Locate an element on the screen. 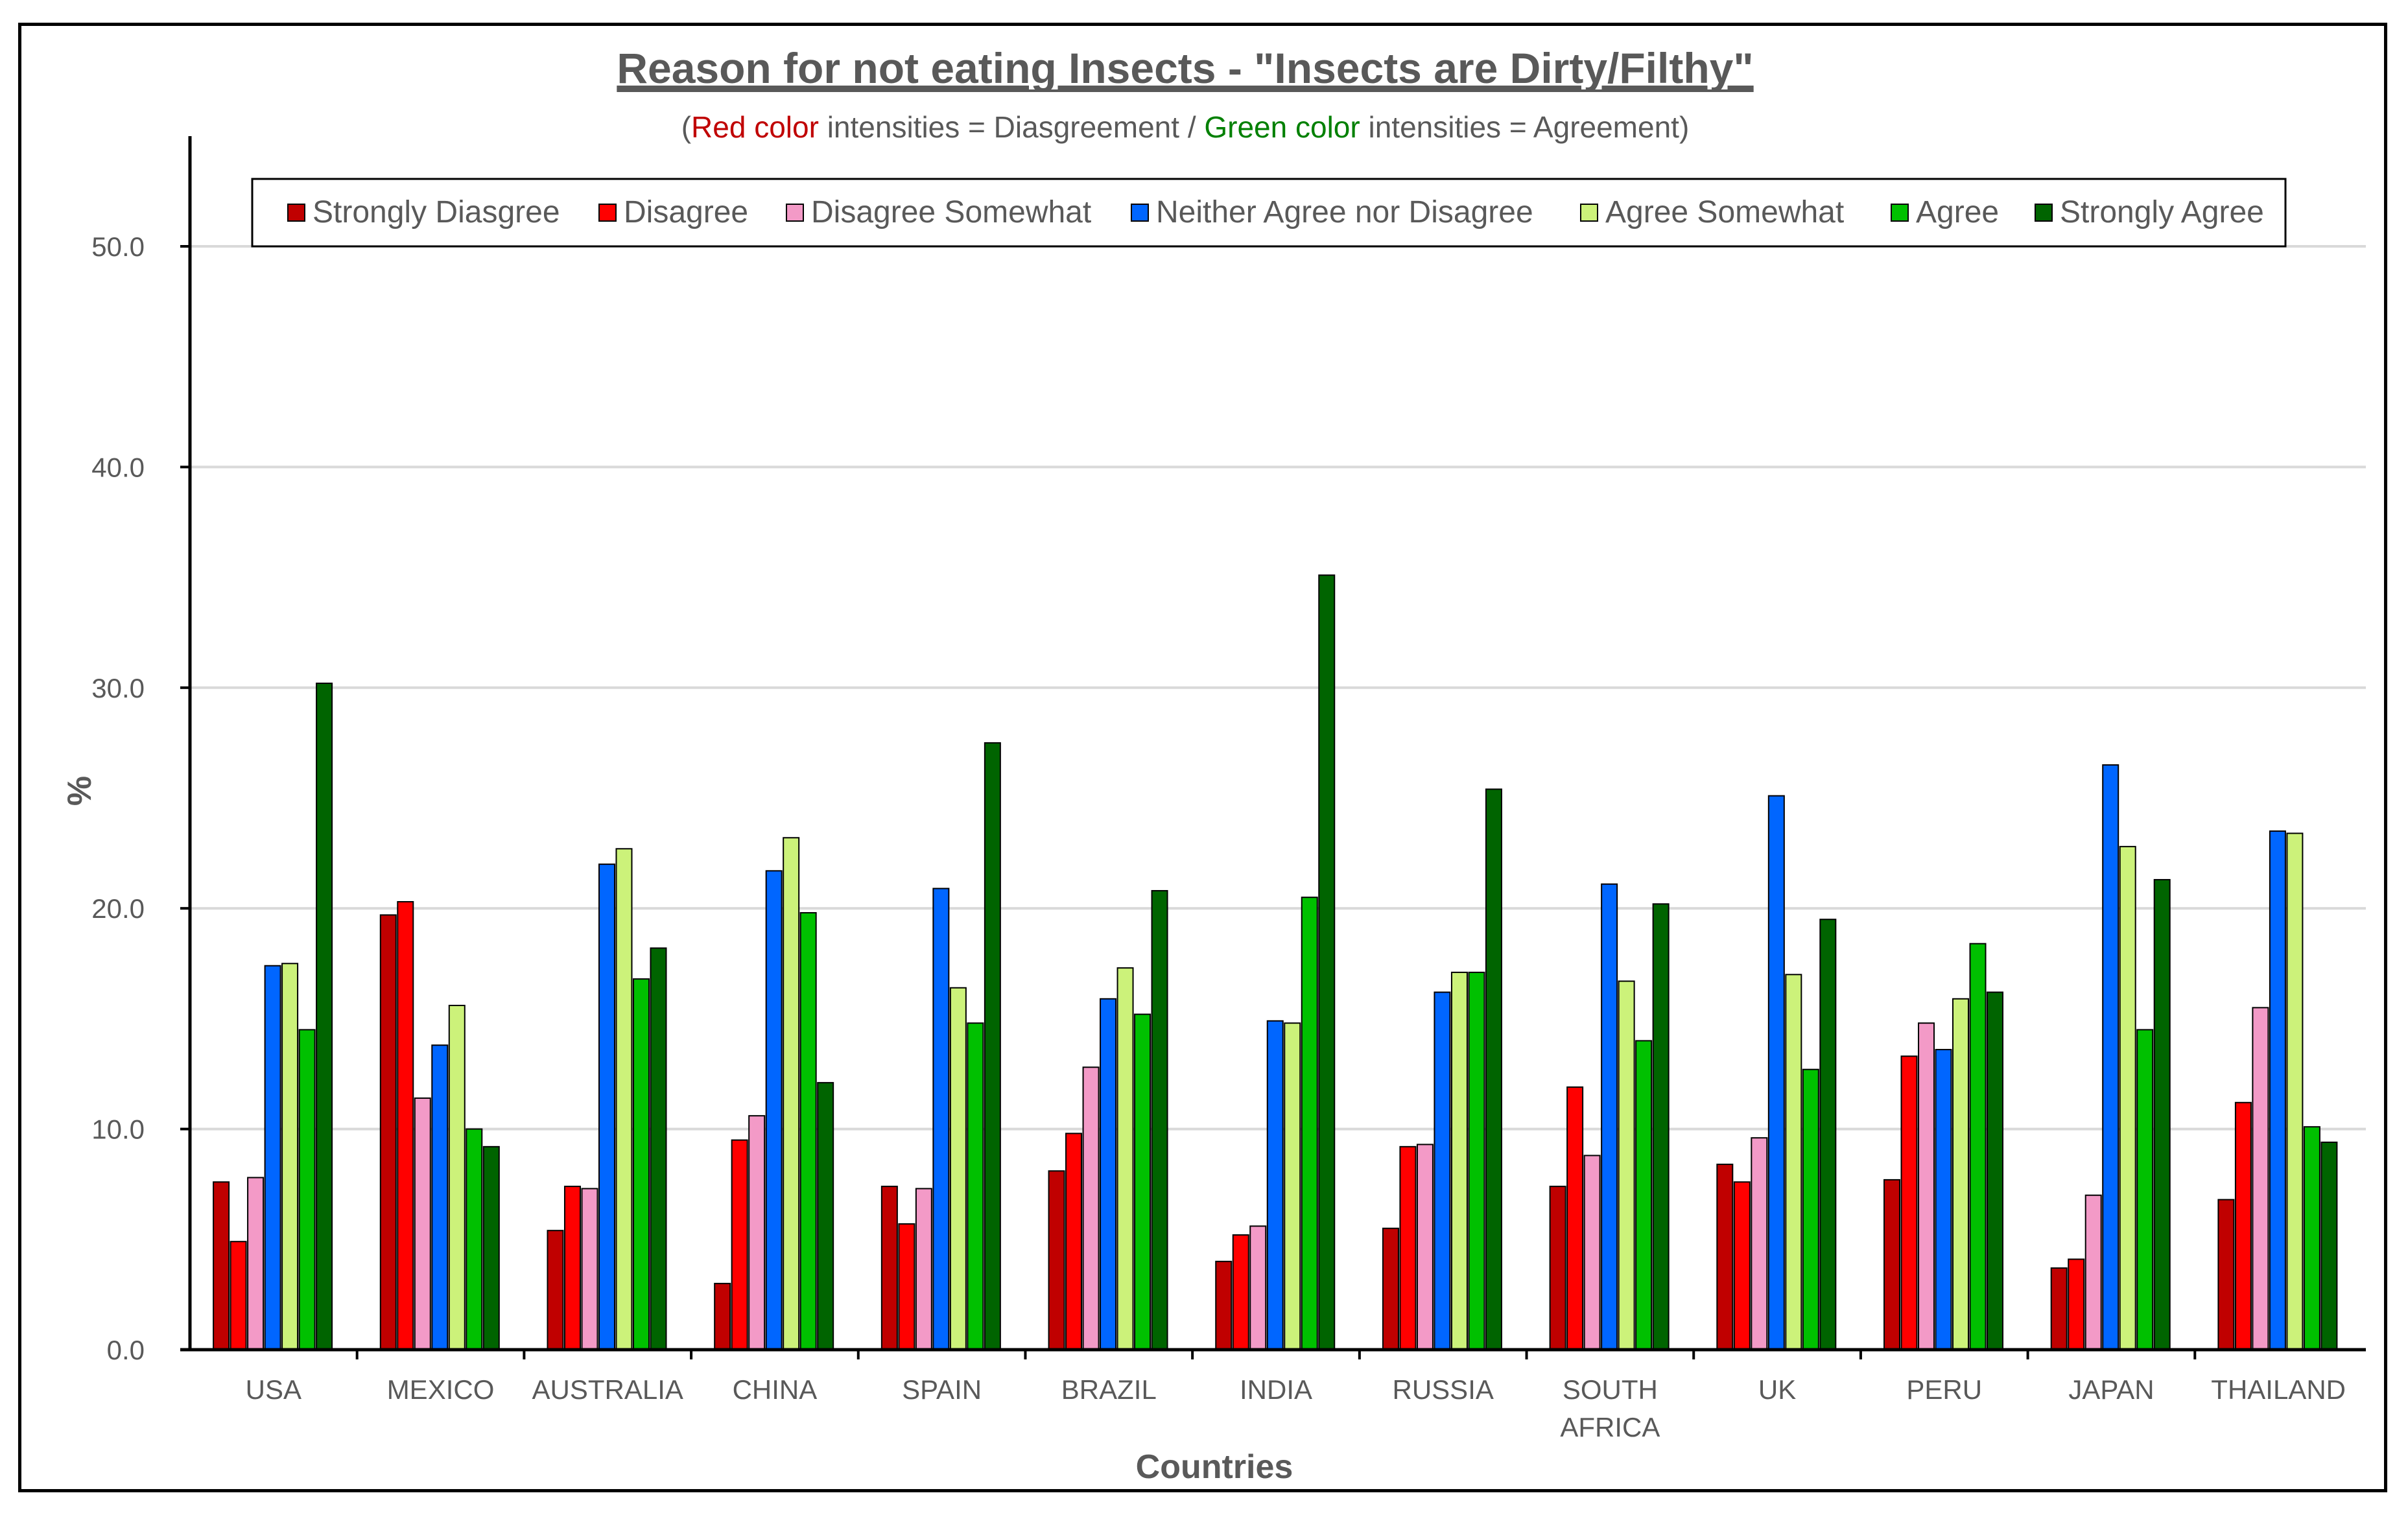 This screenshot has width=2408, height=1515. legend-label: Disagree is located at coordinates (686, 212).